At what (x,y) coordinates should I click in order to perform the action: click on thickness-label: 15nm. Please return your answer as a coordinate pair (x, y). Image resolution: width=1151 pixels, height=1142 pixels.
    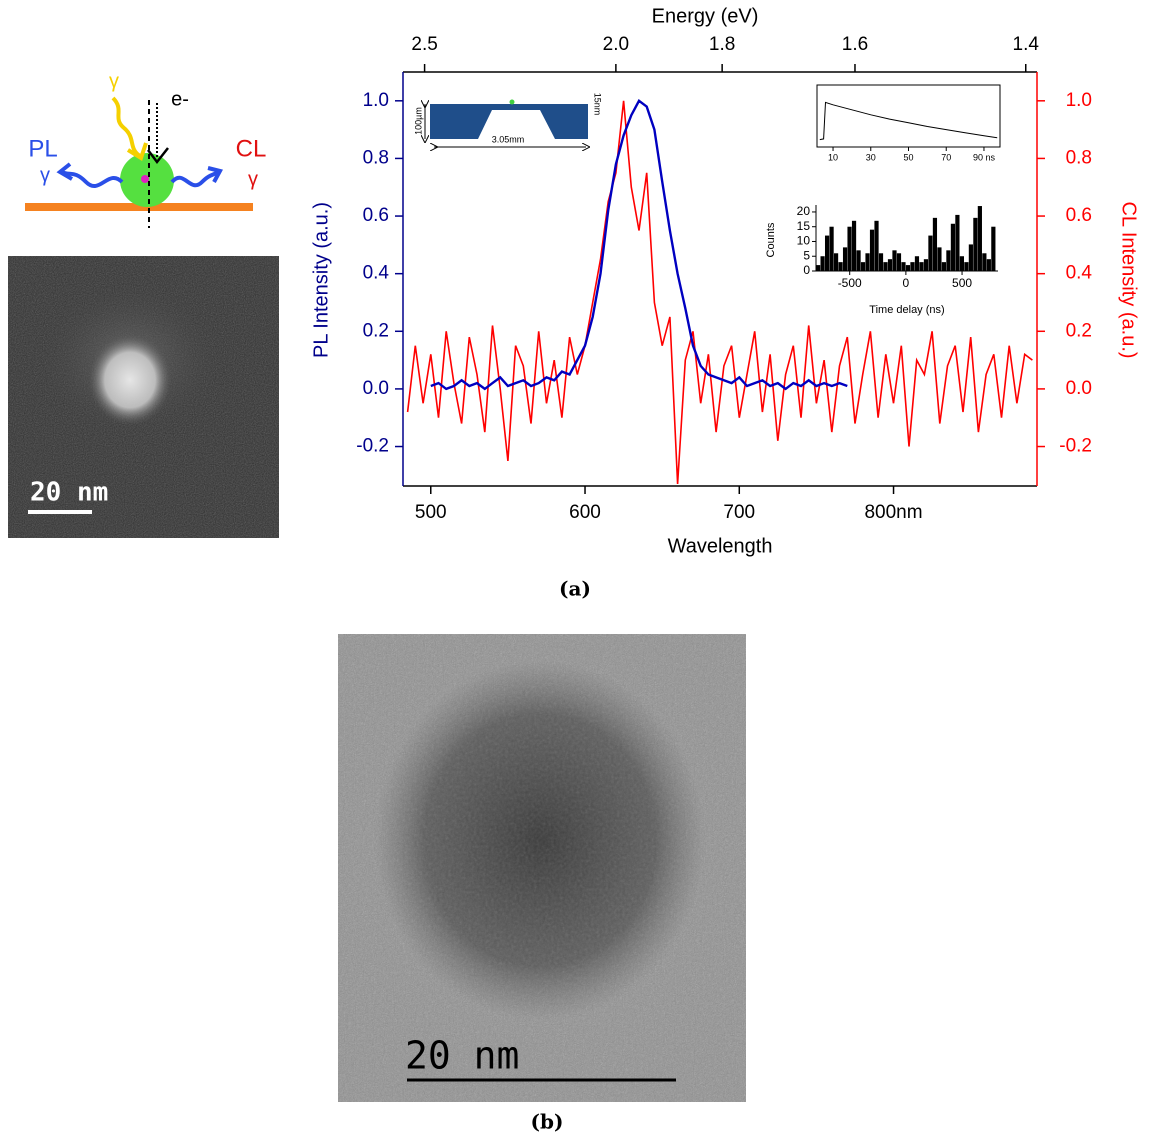
    Looking at the image, I should click on (598, 104).